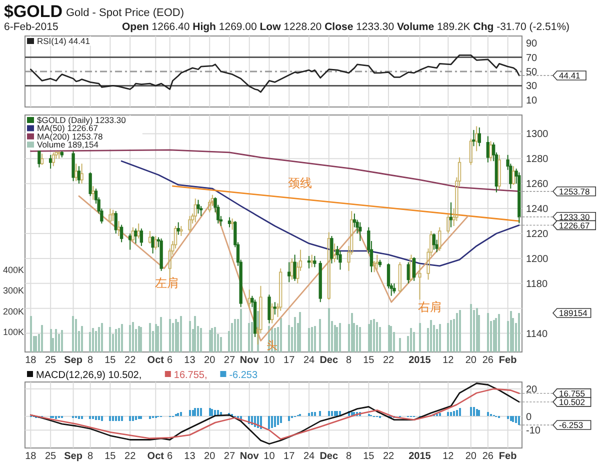 This screenshot has width=600, height=470. I want to click on y-tick-label: -10, so click(533, 431).